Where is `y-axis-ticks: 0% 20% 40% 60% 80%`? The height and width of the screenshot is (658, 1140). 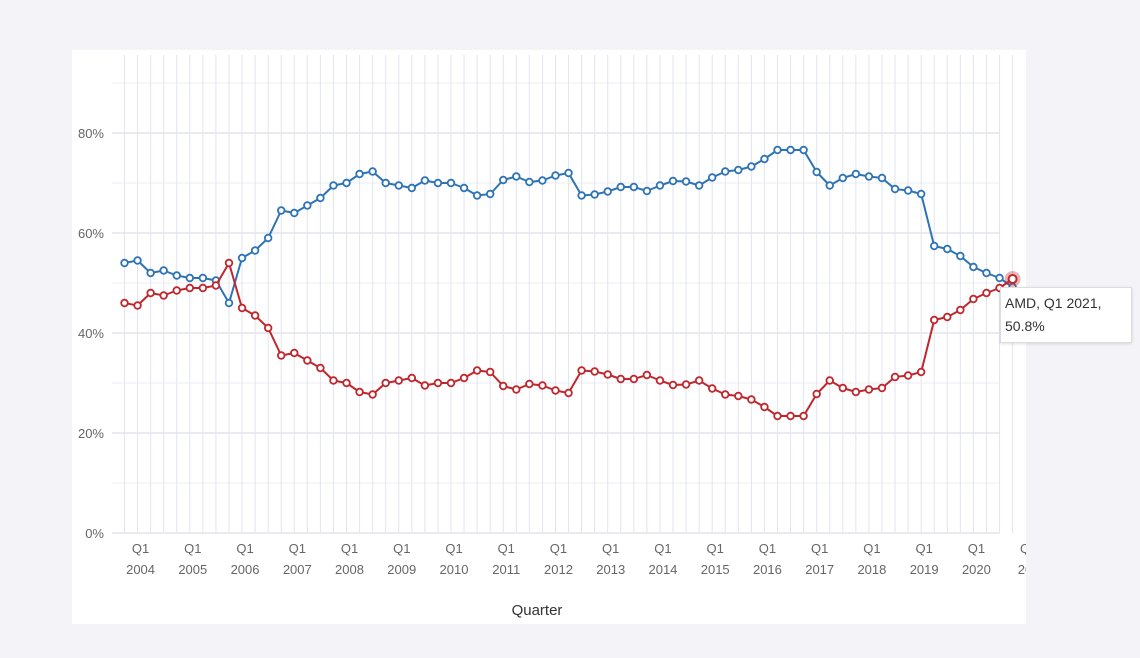 y-axis-ticks: 0% 20% 40% 60% 80% is located at coordinates (91, 333).